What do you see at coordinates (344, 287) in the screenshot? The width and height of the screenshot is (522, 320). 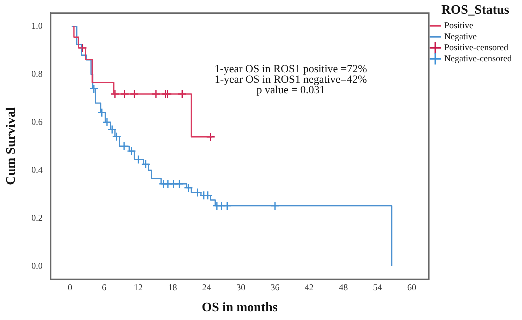 I see `x-tick-label: 48` at bounding box center [344, 287].